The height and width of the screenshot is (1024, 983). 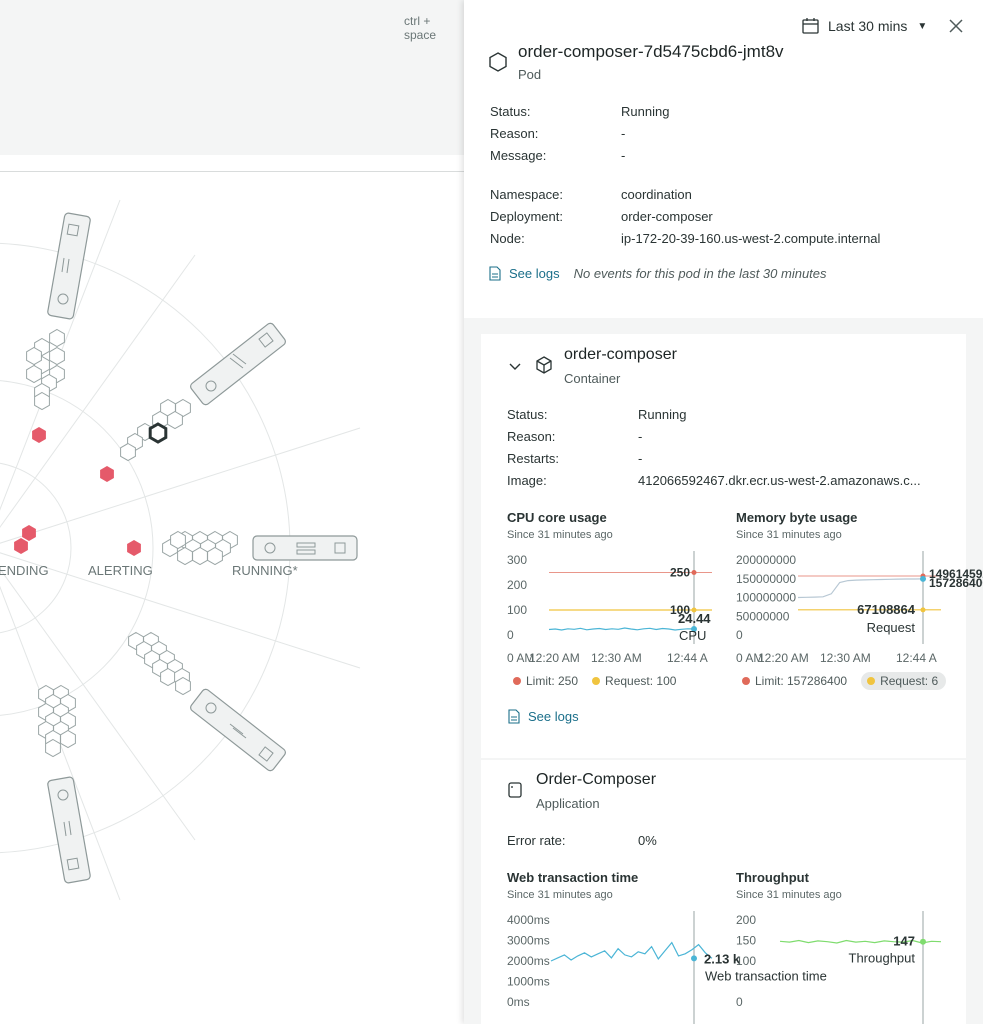 What do you see at coordinates (592, 378) in the screenshot?
I see `container-kind: Container` at bounding box center [592, 378].